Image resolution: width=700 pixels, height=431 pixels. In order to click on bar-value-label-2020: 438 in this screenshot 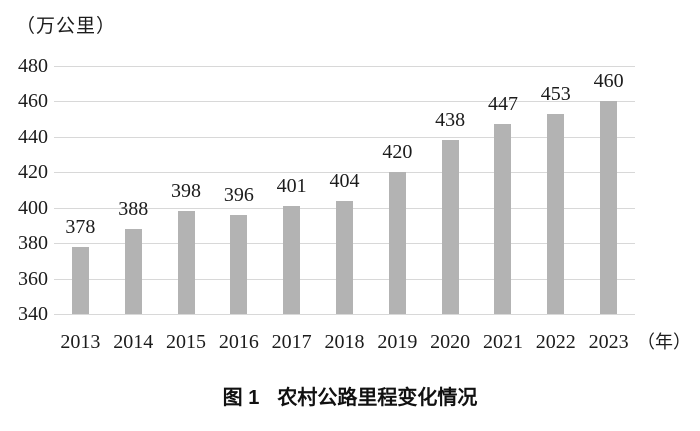, I will do `click(450, 120)`.